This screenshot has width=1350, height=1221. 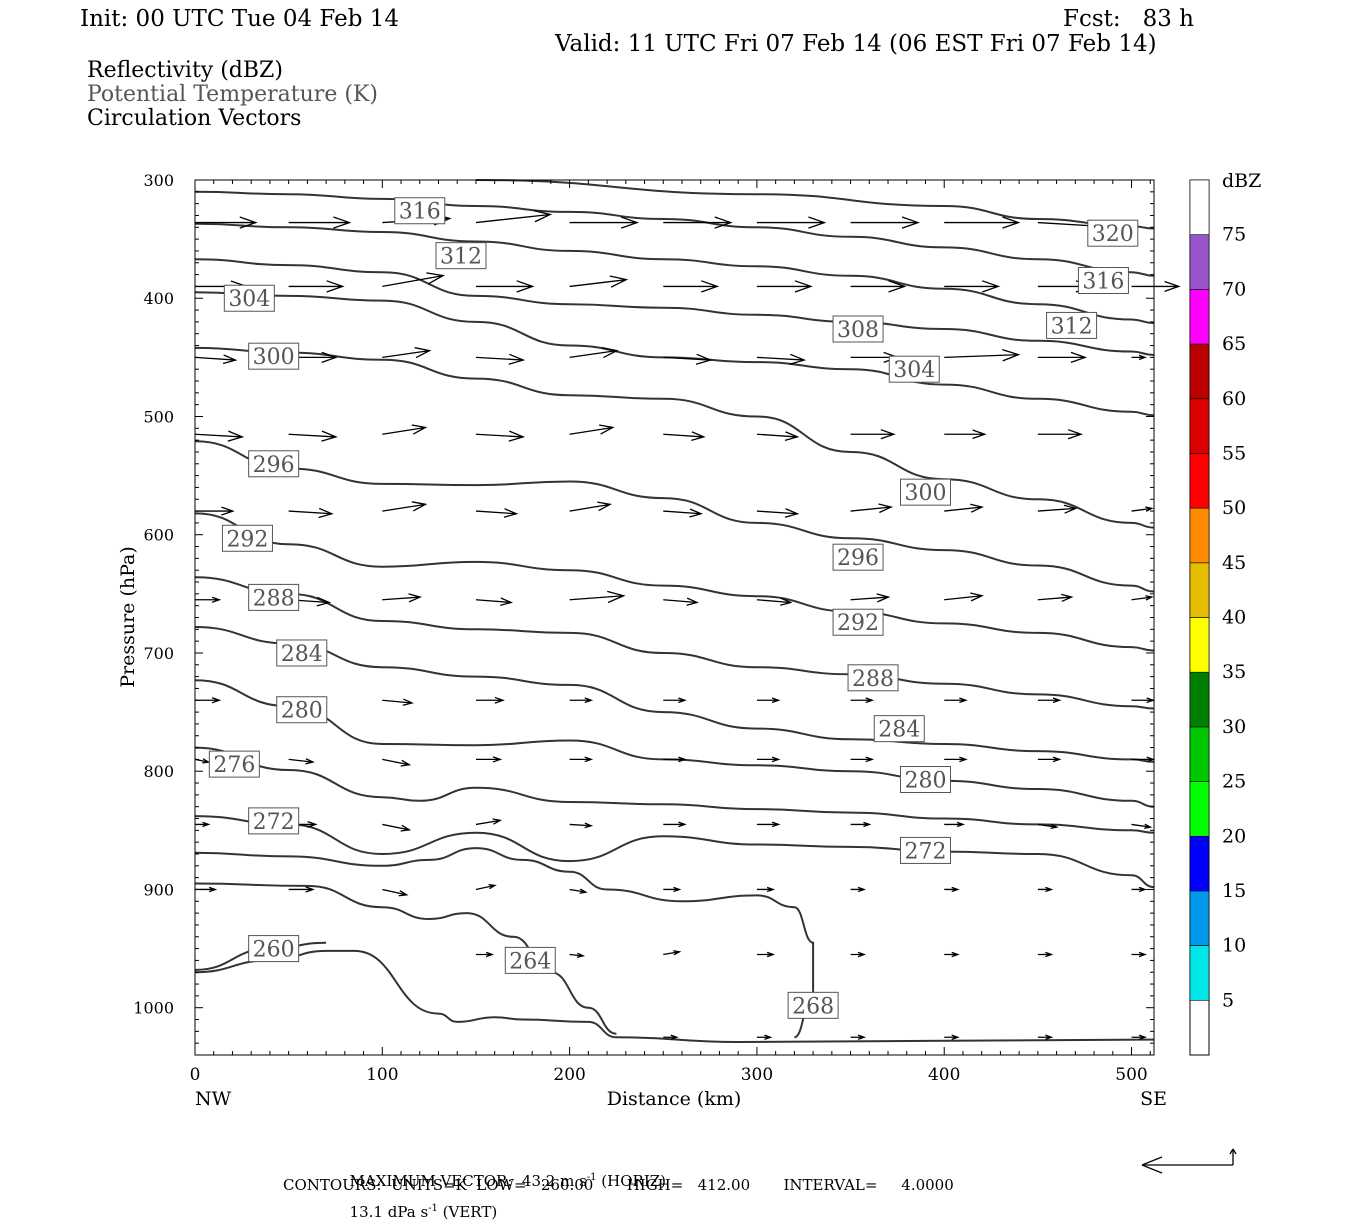 I want to click on y-tick-label: 700, so click(x=158, y=653).